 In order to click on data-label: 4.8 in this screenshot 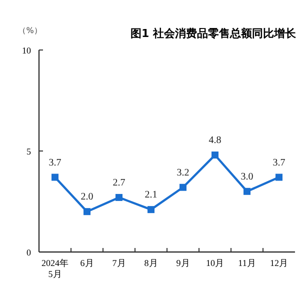, I will do `click(215, 140)`.